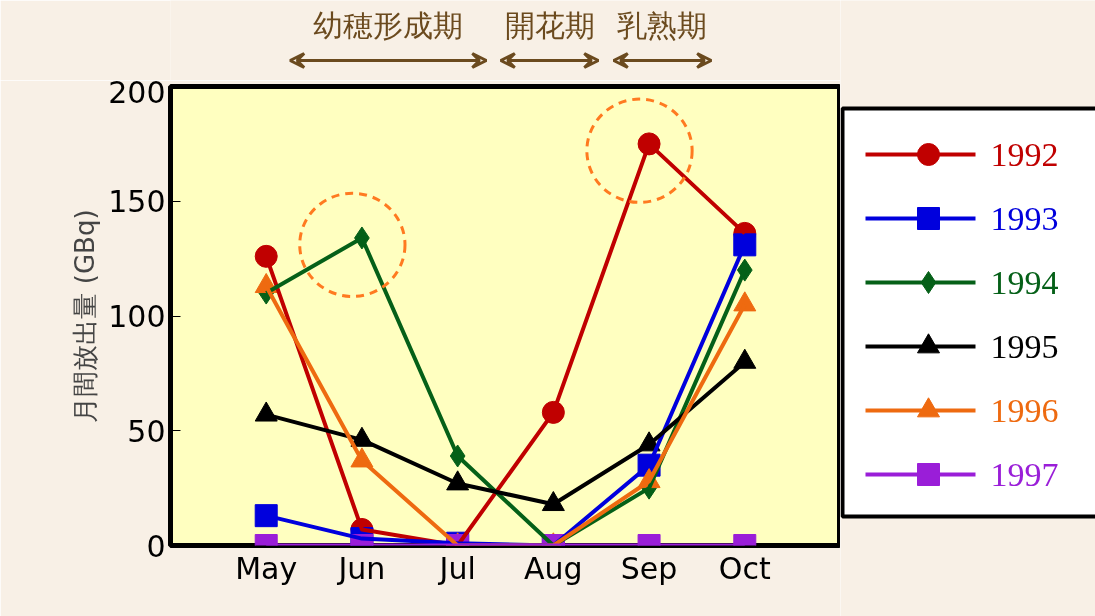 This screenshot has width=1095, height=616. I want to click on y-tick-label: 0, so click(156, 546).